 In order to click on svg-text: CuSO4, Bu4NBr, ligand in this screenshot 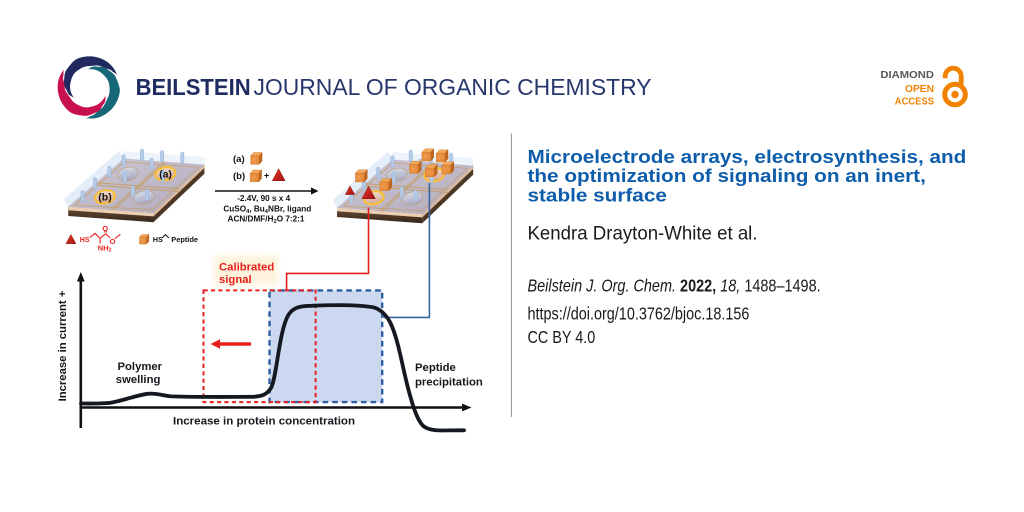, I will do `click(267, 209)`.